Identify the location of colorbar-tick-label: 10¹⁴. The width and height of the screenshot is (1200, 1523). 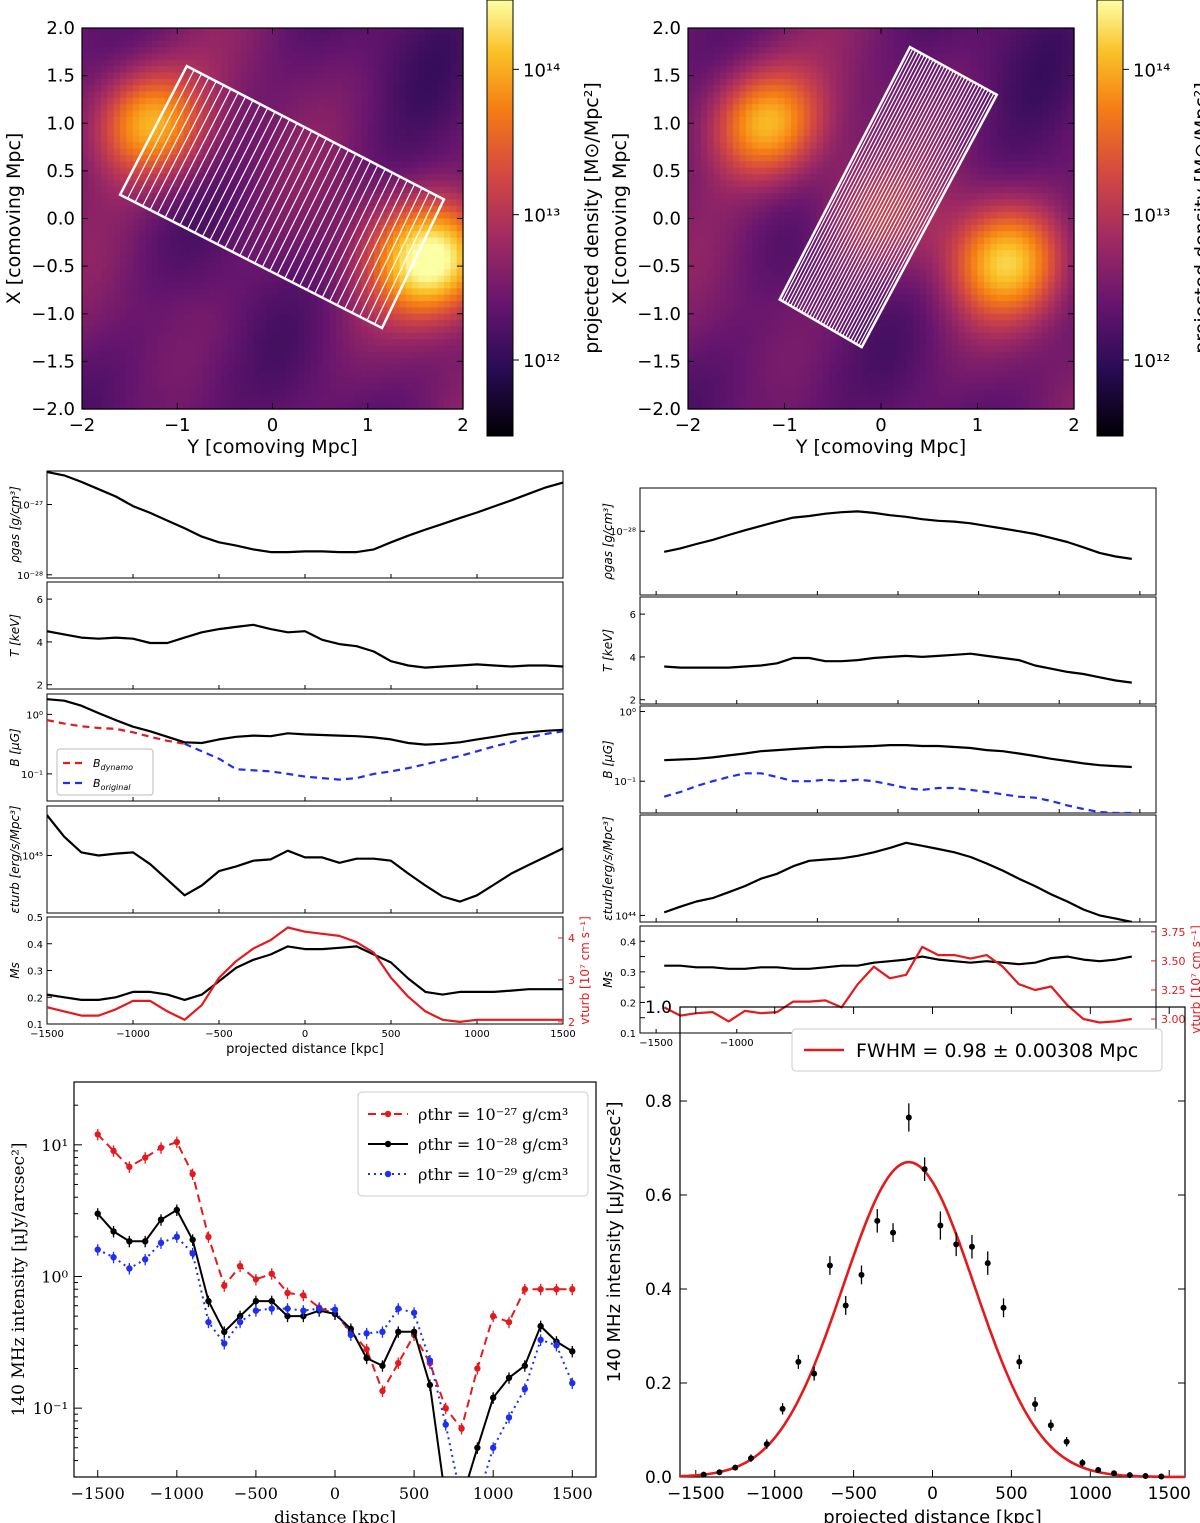
(541, 70).